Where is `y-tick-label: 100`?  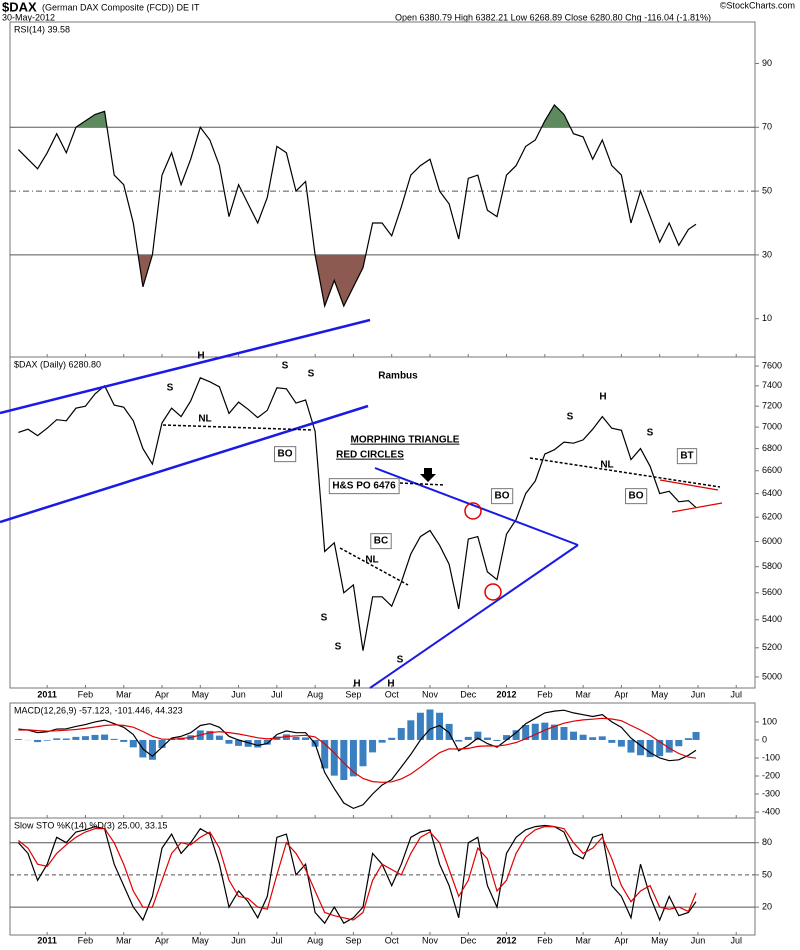 y-tick-label: 100 is located at coordinates (769, 721).